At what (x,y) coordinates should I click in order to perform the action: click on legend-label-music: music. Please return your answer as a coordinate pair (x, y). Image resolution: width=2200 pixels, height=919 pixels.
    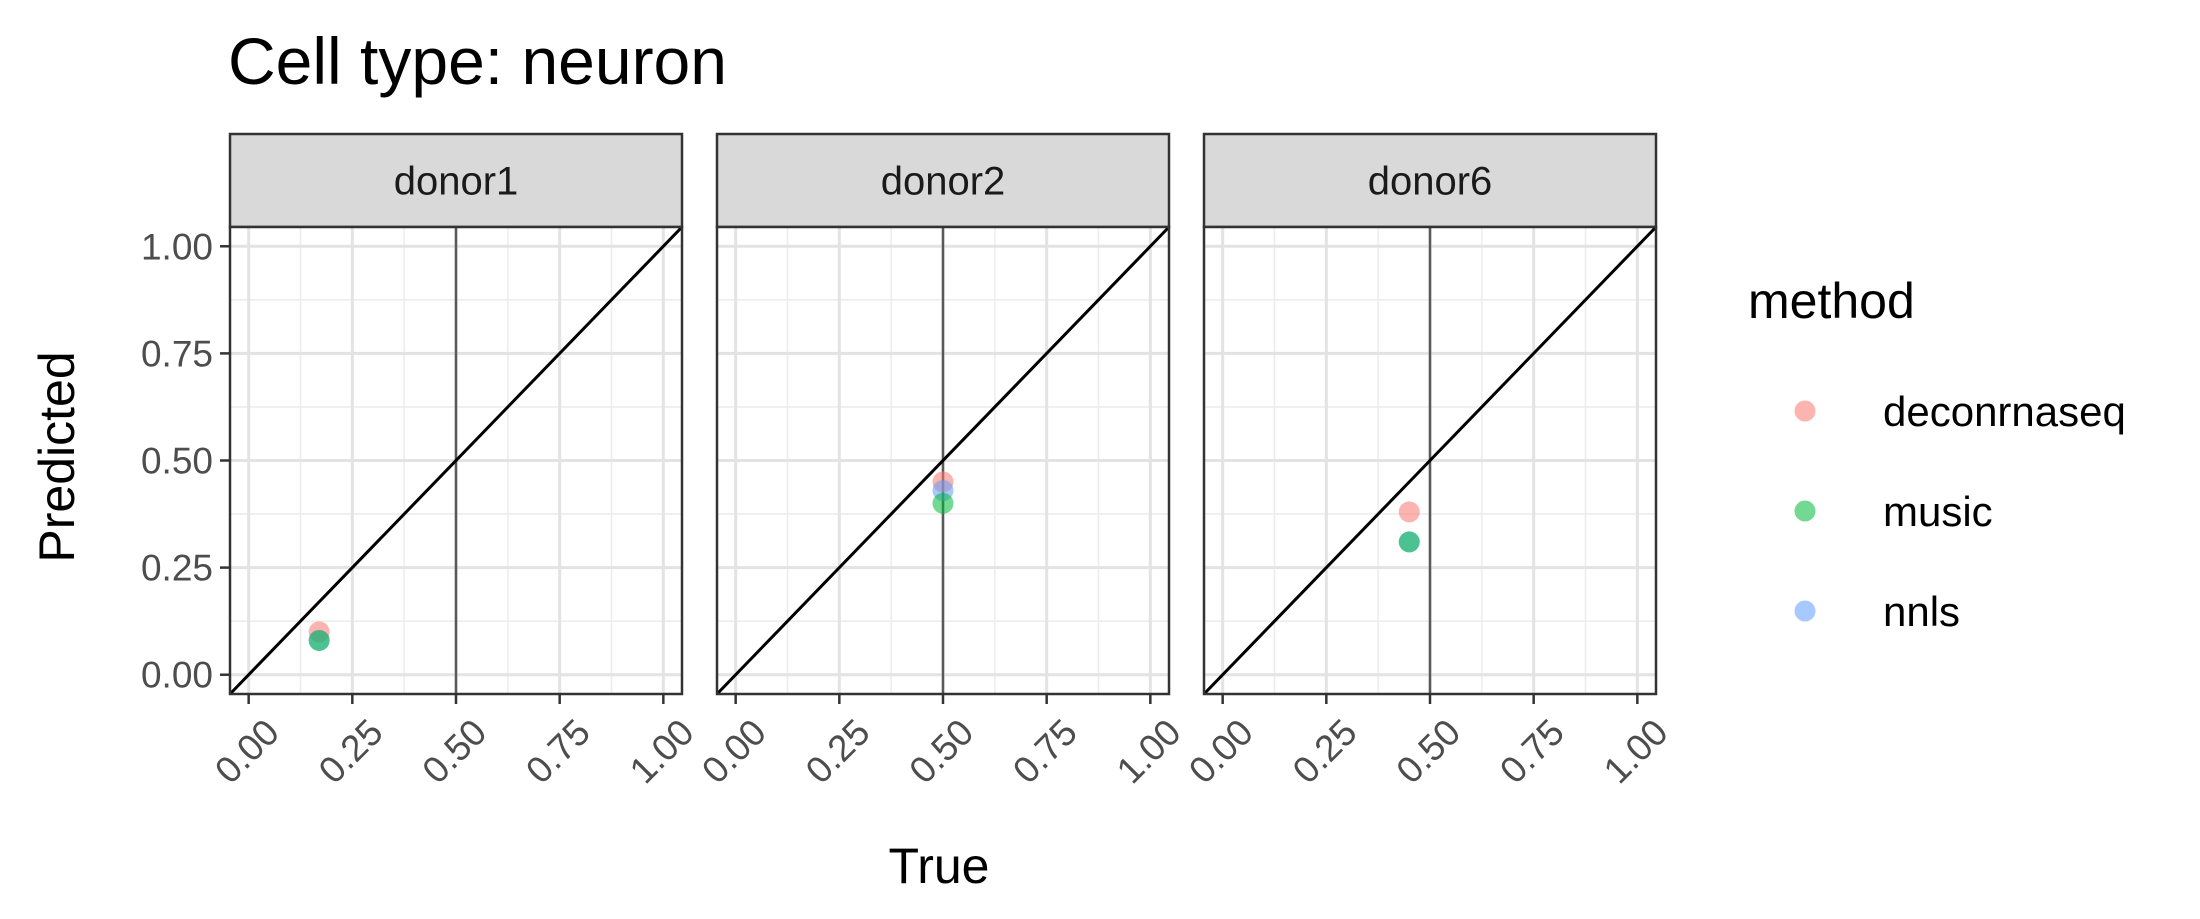
    Looking at the image, I should click on (1938, 511).